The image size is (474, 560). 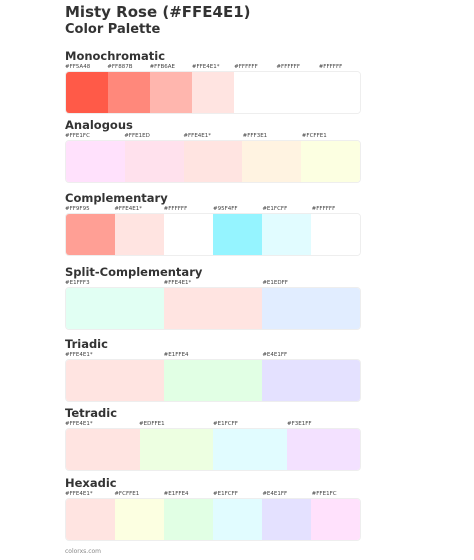 What do you see at coordinates (91, 483) in the screenshot?
I see `section-heading: Hexadic` at bounding box center [91, 483].